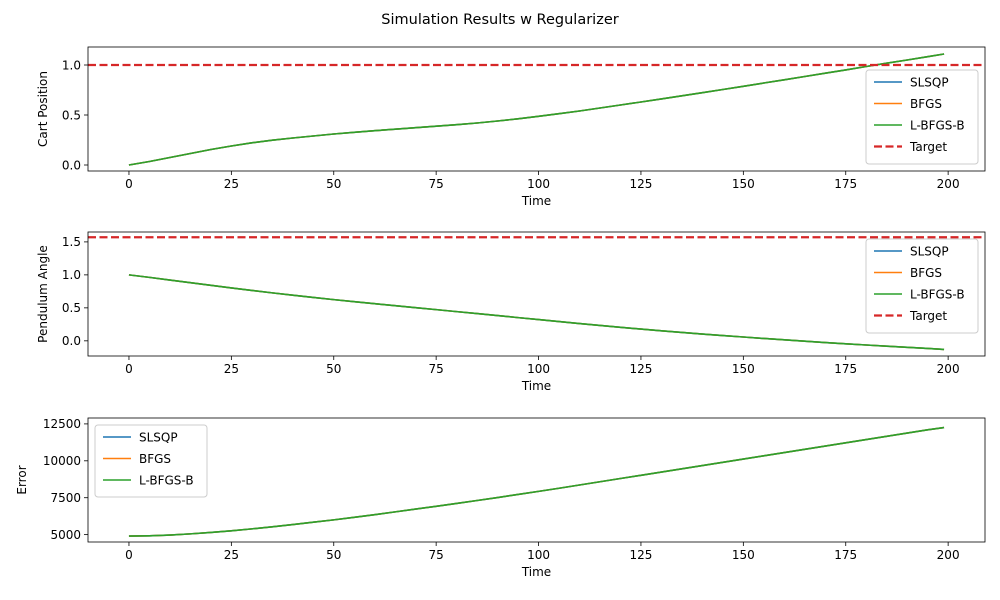 This screenshot has height=600, width=1000. I want to click on series-line-l-bfgs-b, so click(536, 312).